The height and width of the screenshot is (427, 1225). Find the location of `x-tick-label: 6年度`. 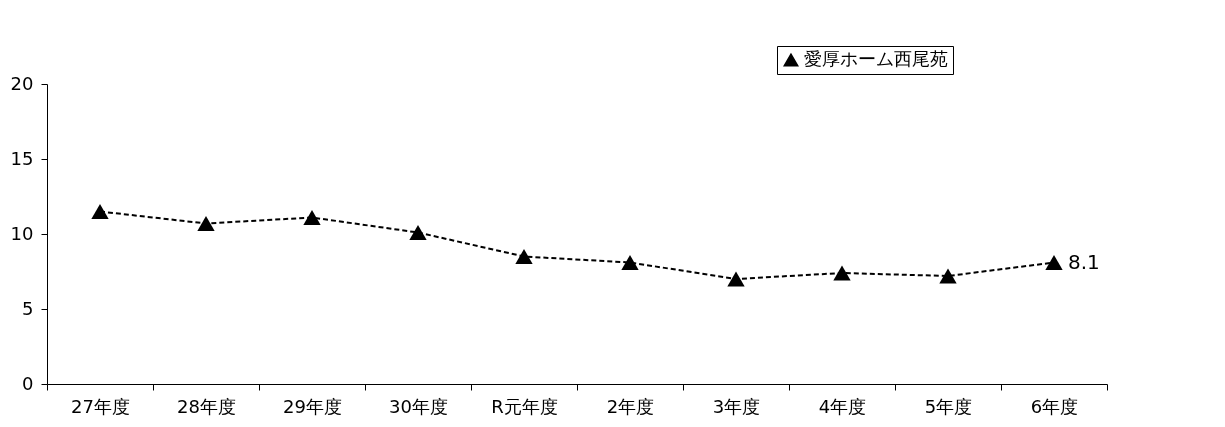

x-tick-label: 6年度 is located at coordinates (1054, 406).